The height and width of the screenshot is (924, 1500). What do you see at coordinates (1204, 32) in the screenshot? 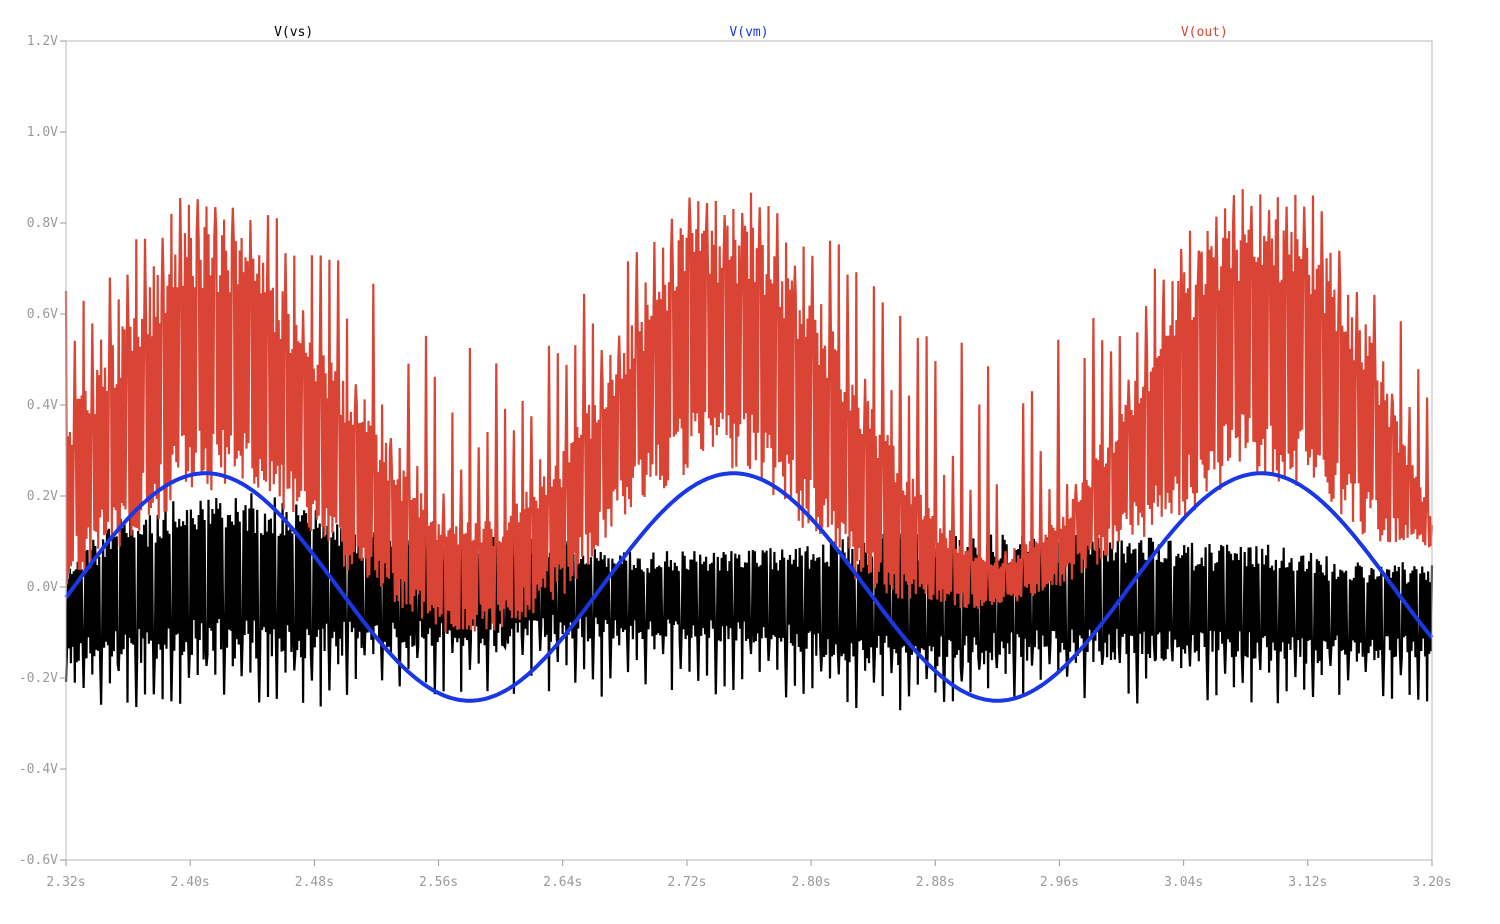
I see `legend-entry: V(out)` at bounding box center [1204, 32].